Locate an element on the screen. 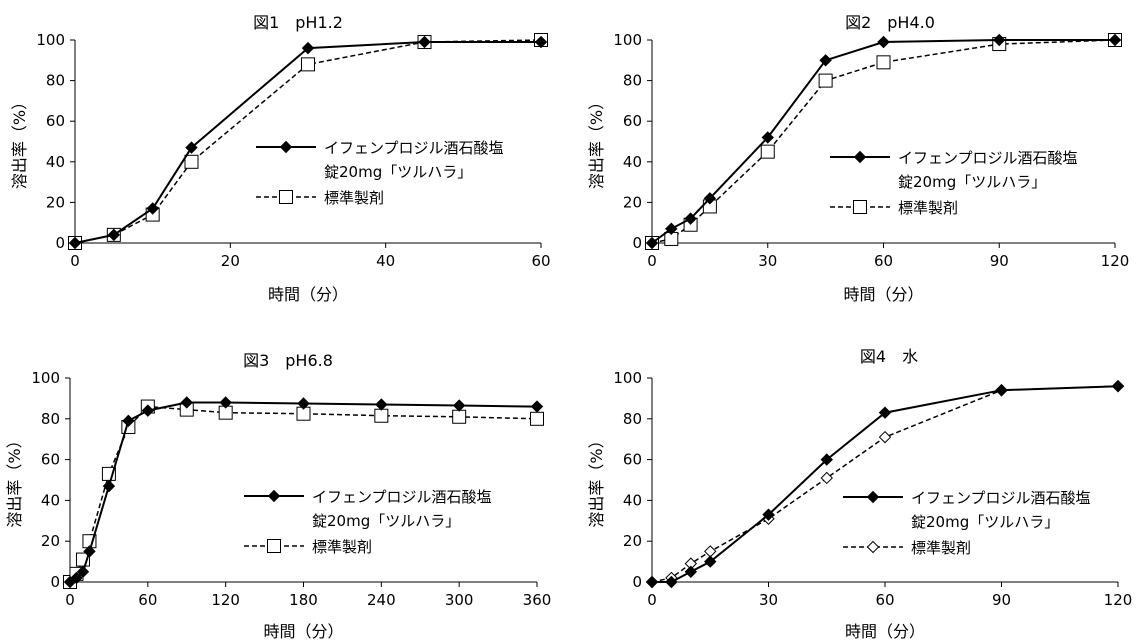  x-tick-label: 300 is located at coordinates (459, 600).